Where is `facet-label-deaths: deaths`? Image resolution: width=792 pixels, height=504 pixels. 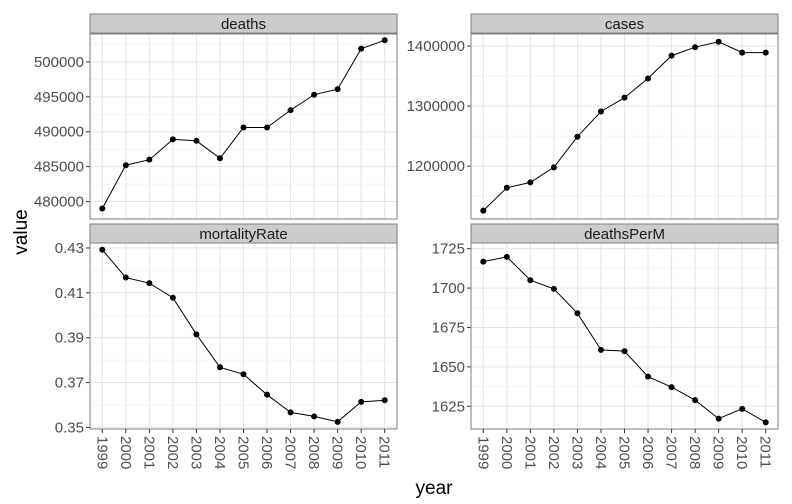 facet-label-deaths: deaths is located at coordinates (243, 24).